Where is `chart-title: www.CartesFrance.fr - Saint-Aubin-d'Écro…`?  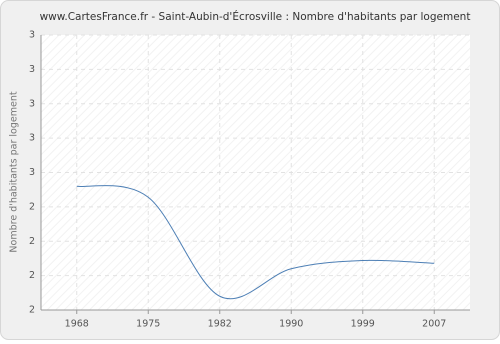
chart-title: www.CartesFrance.fr - Saint-Aubin-d'Écro… is located at coordinates (255, 16).